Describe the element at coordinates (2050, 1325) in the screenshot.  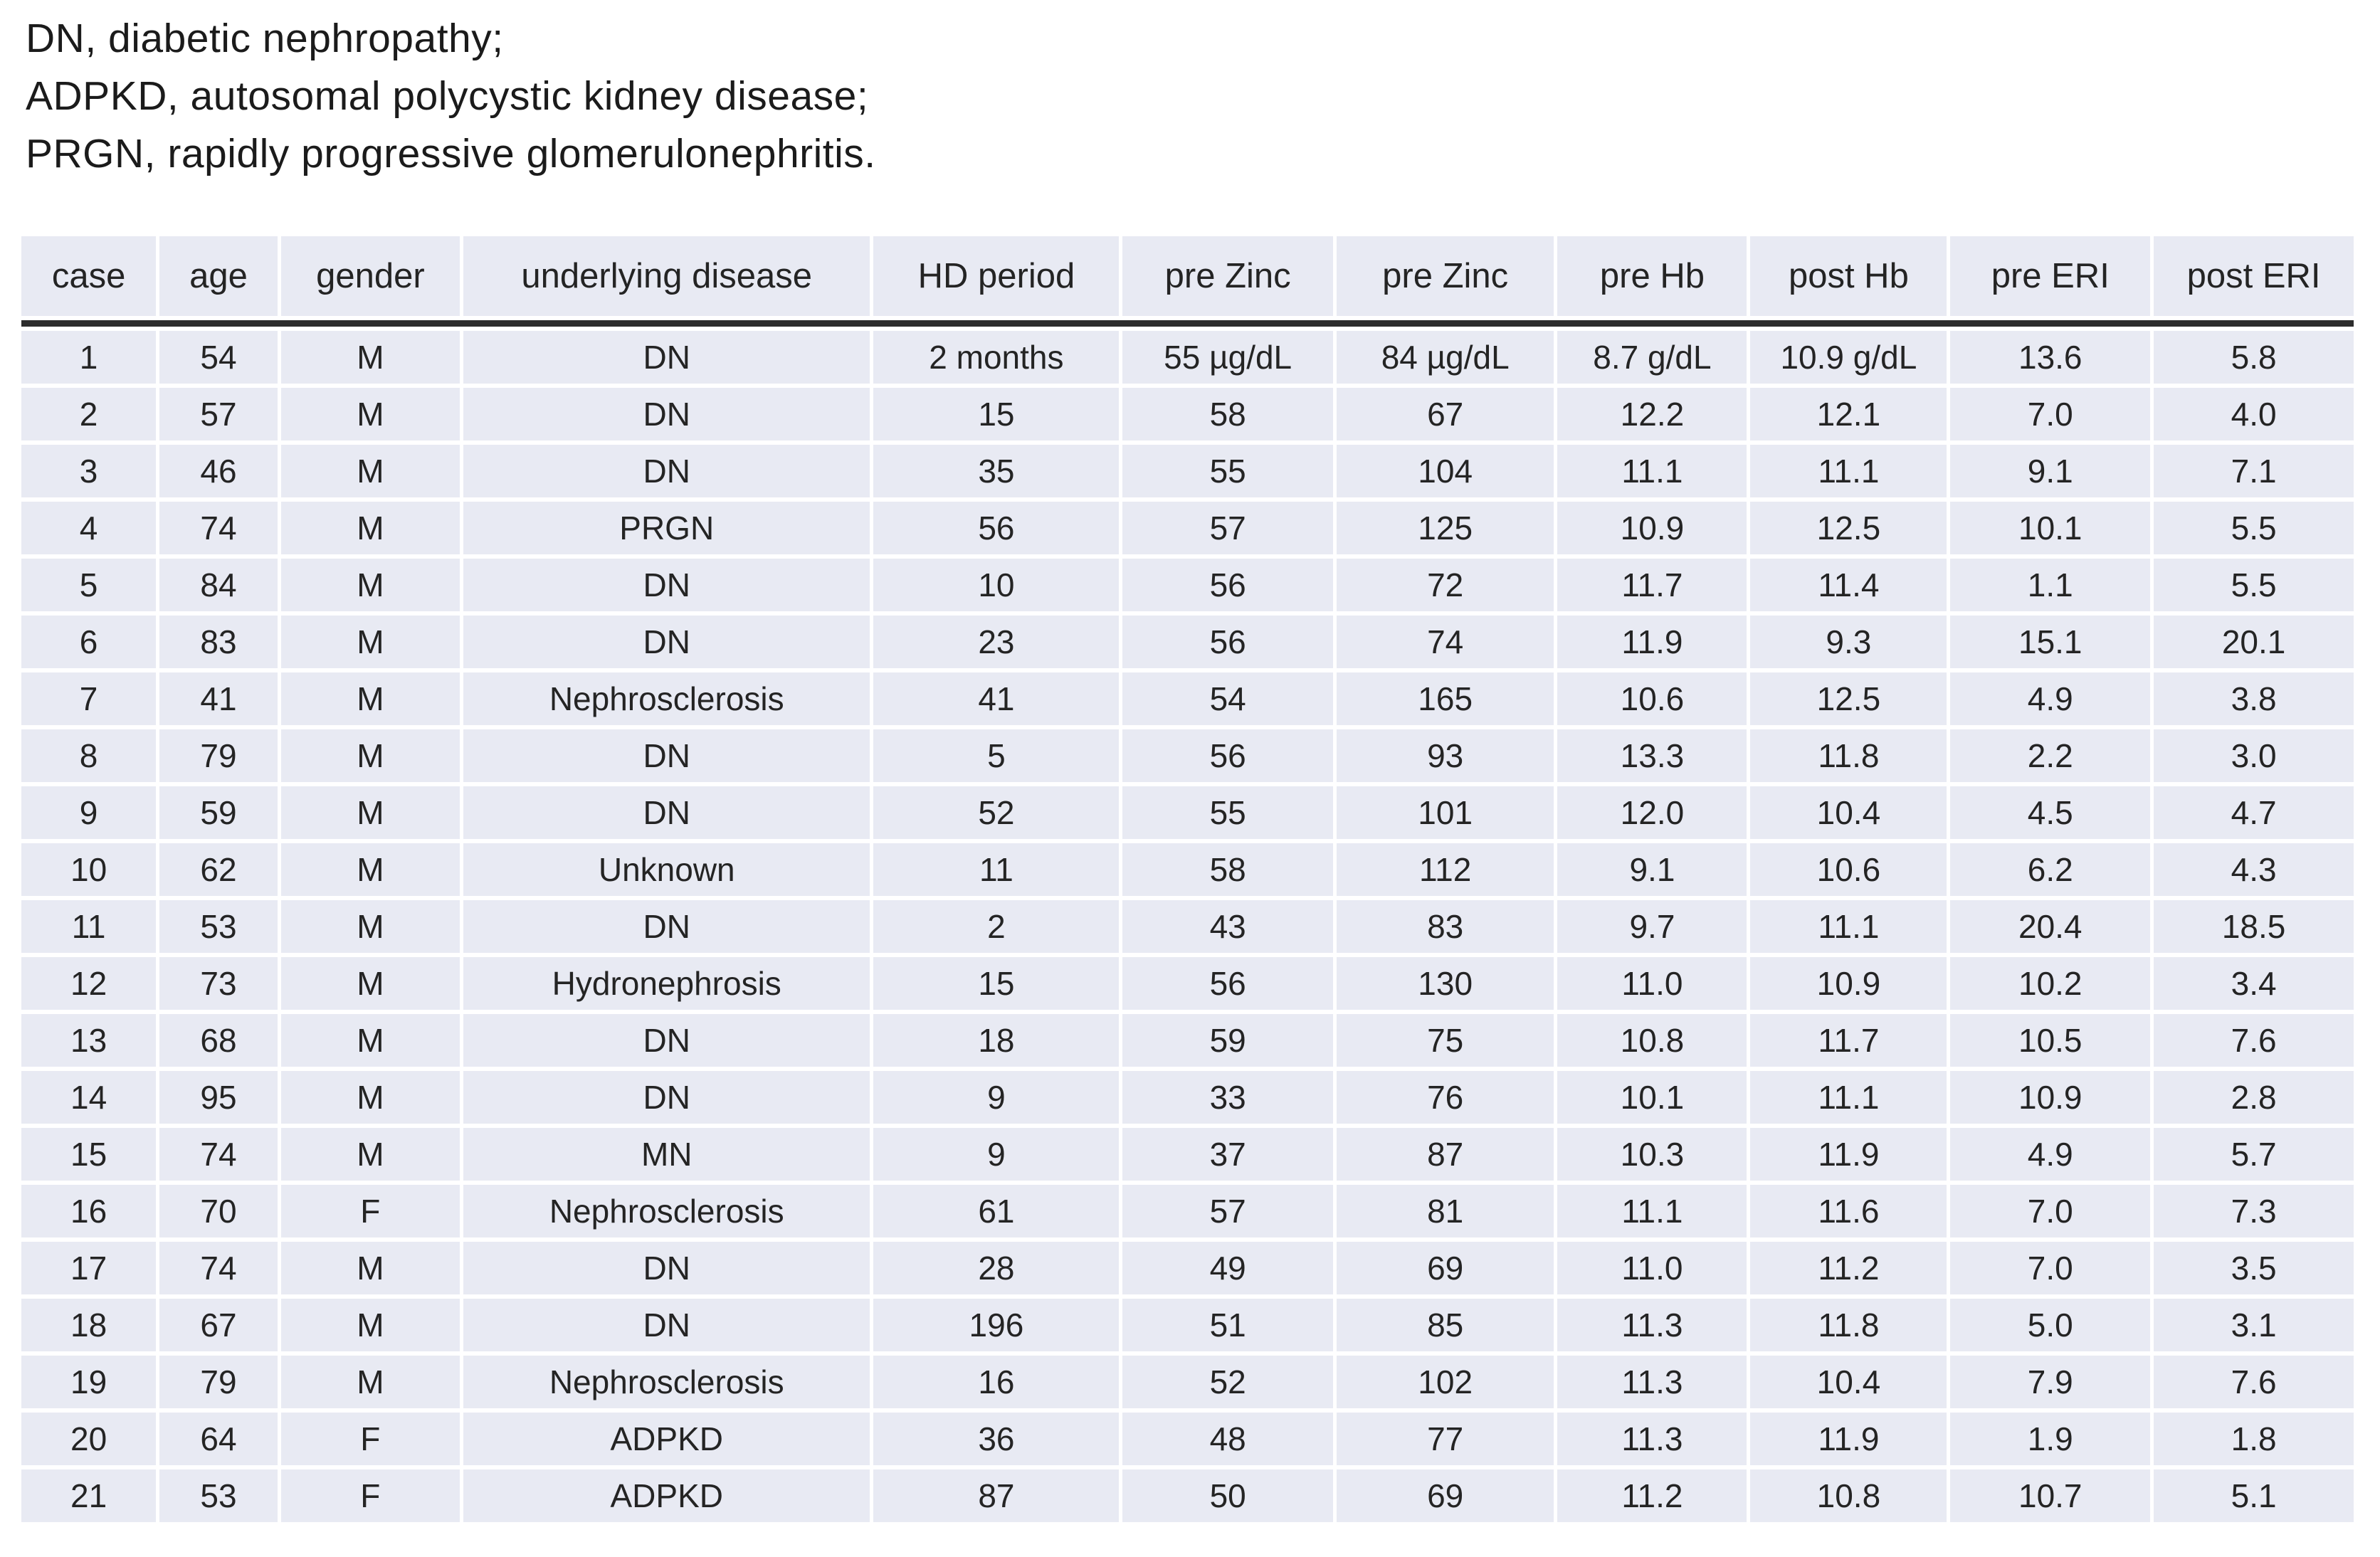
I see `table-cell: 5.0` at that location.